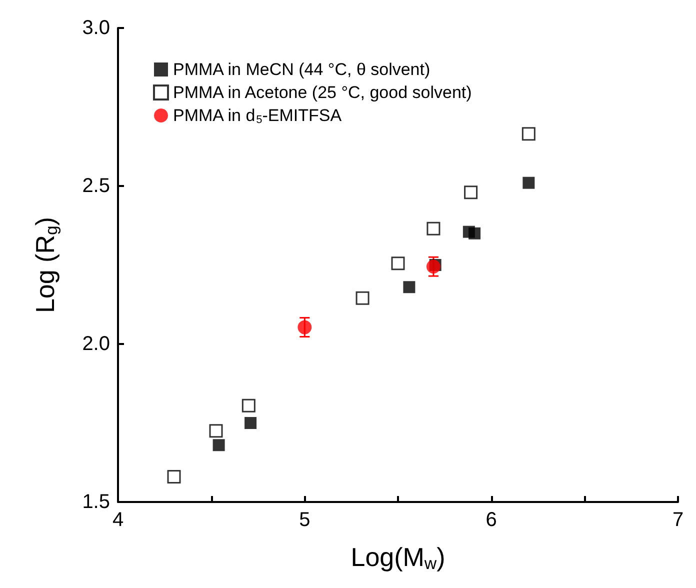  Describe the element at coordinates (678, 520) in the screenshot. I see `x-tick-label: 7` at that location.